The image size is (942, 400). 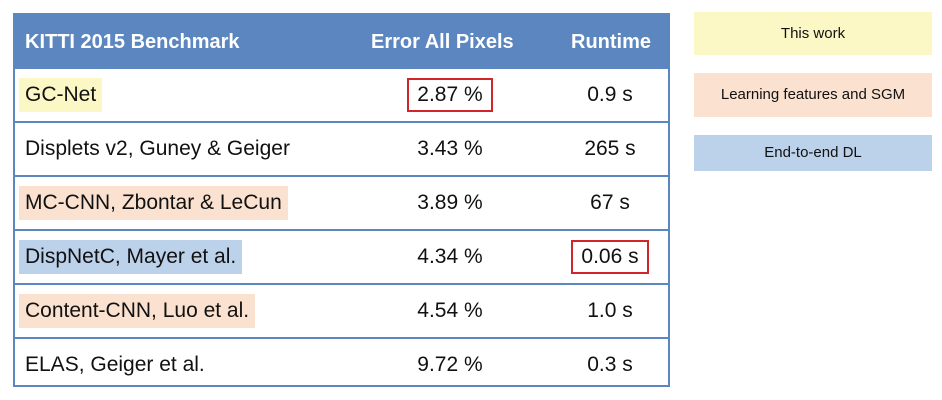 I want to click on method-cell: Displets v2, Guney & Geiger, so click(x=155, y=149).